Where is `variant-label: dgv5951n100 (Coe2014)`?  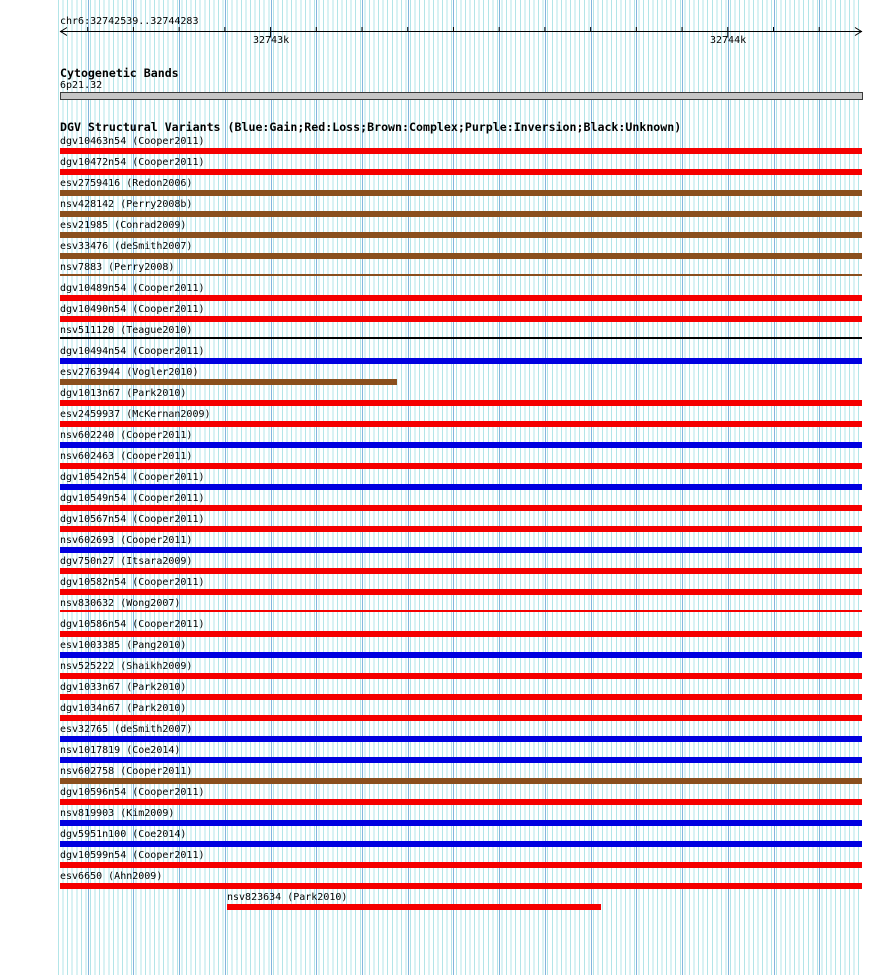
variant-label: dgv5951n100 (Coe2014) is located at coordinates (123, 834).